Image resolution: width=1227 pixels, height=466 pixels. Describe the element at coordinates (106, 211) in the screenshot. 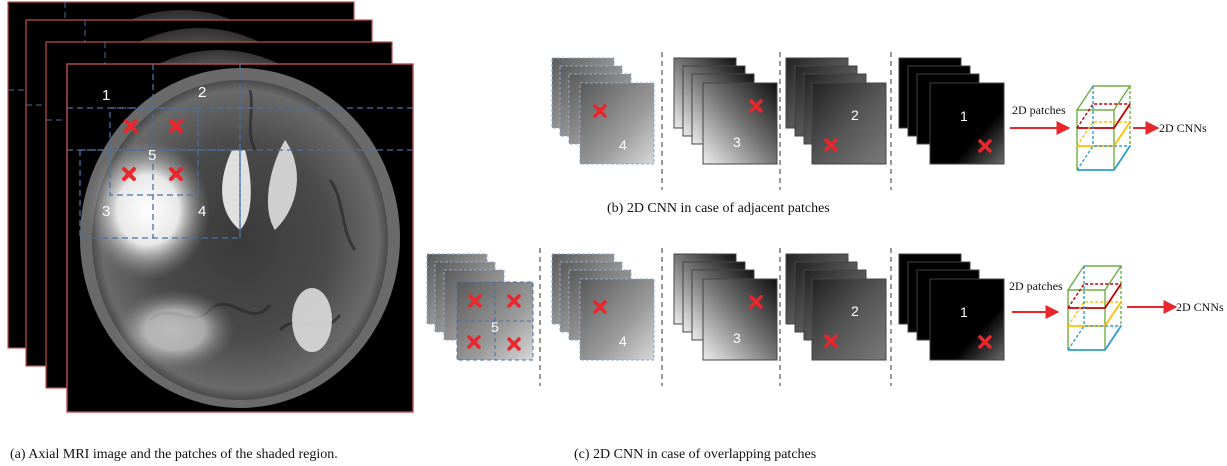

I see `patch-label-3: 3` at that location.